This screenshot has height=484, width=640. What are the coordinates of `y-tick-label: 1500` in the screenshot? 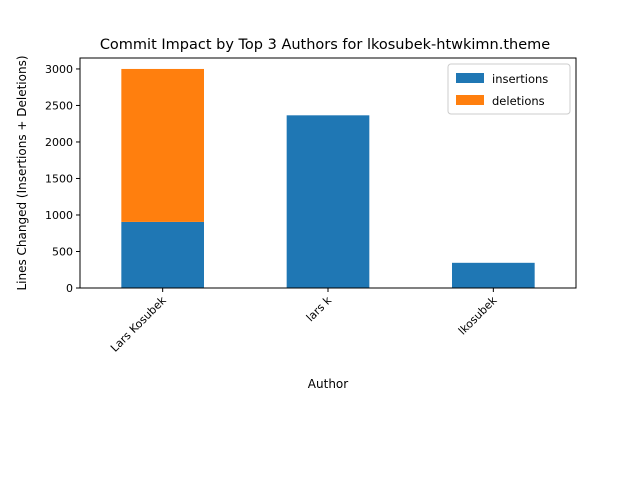 It's located at (59, 178).